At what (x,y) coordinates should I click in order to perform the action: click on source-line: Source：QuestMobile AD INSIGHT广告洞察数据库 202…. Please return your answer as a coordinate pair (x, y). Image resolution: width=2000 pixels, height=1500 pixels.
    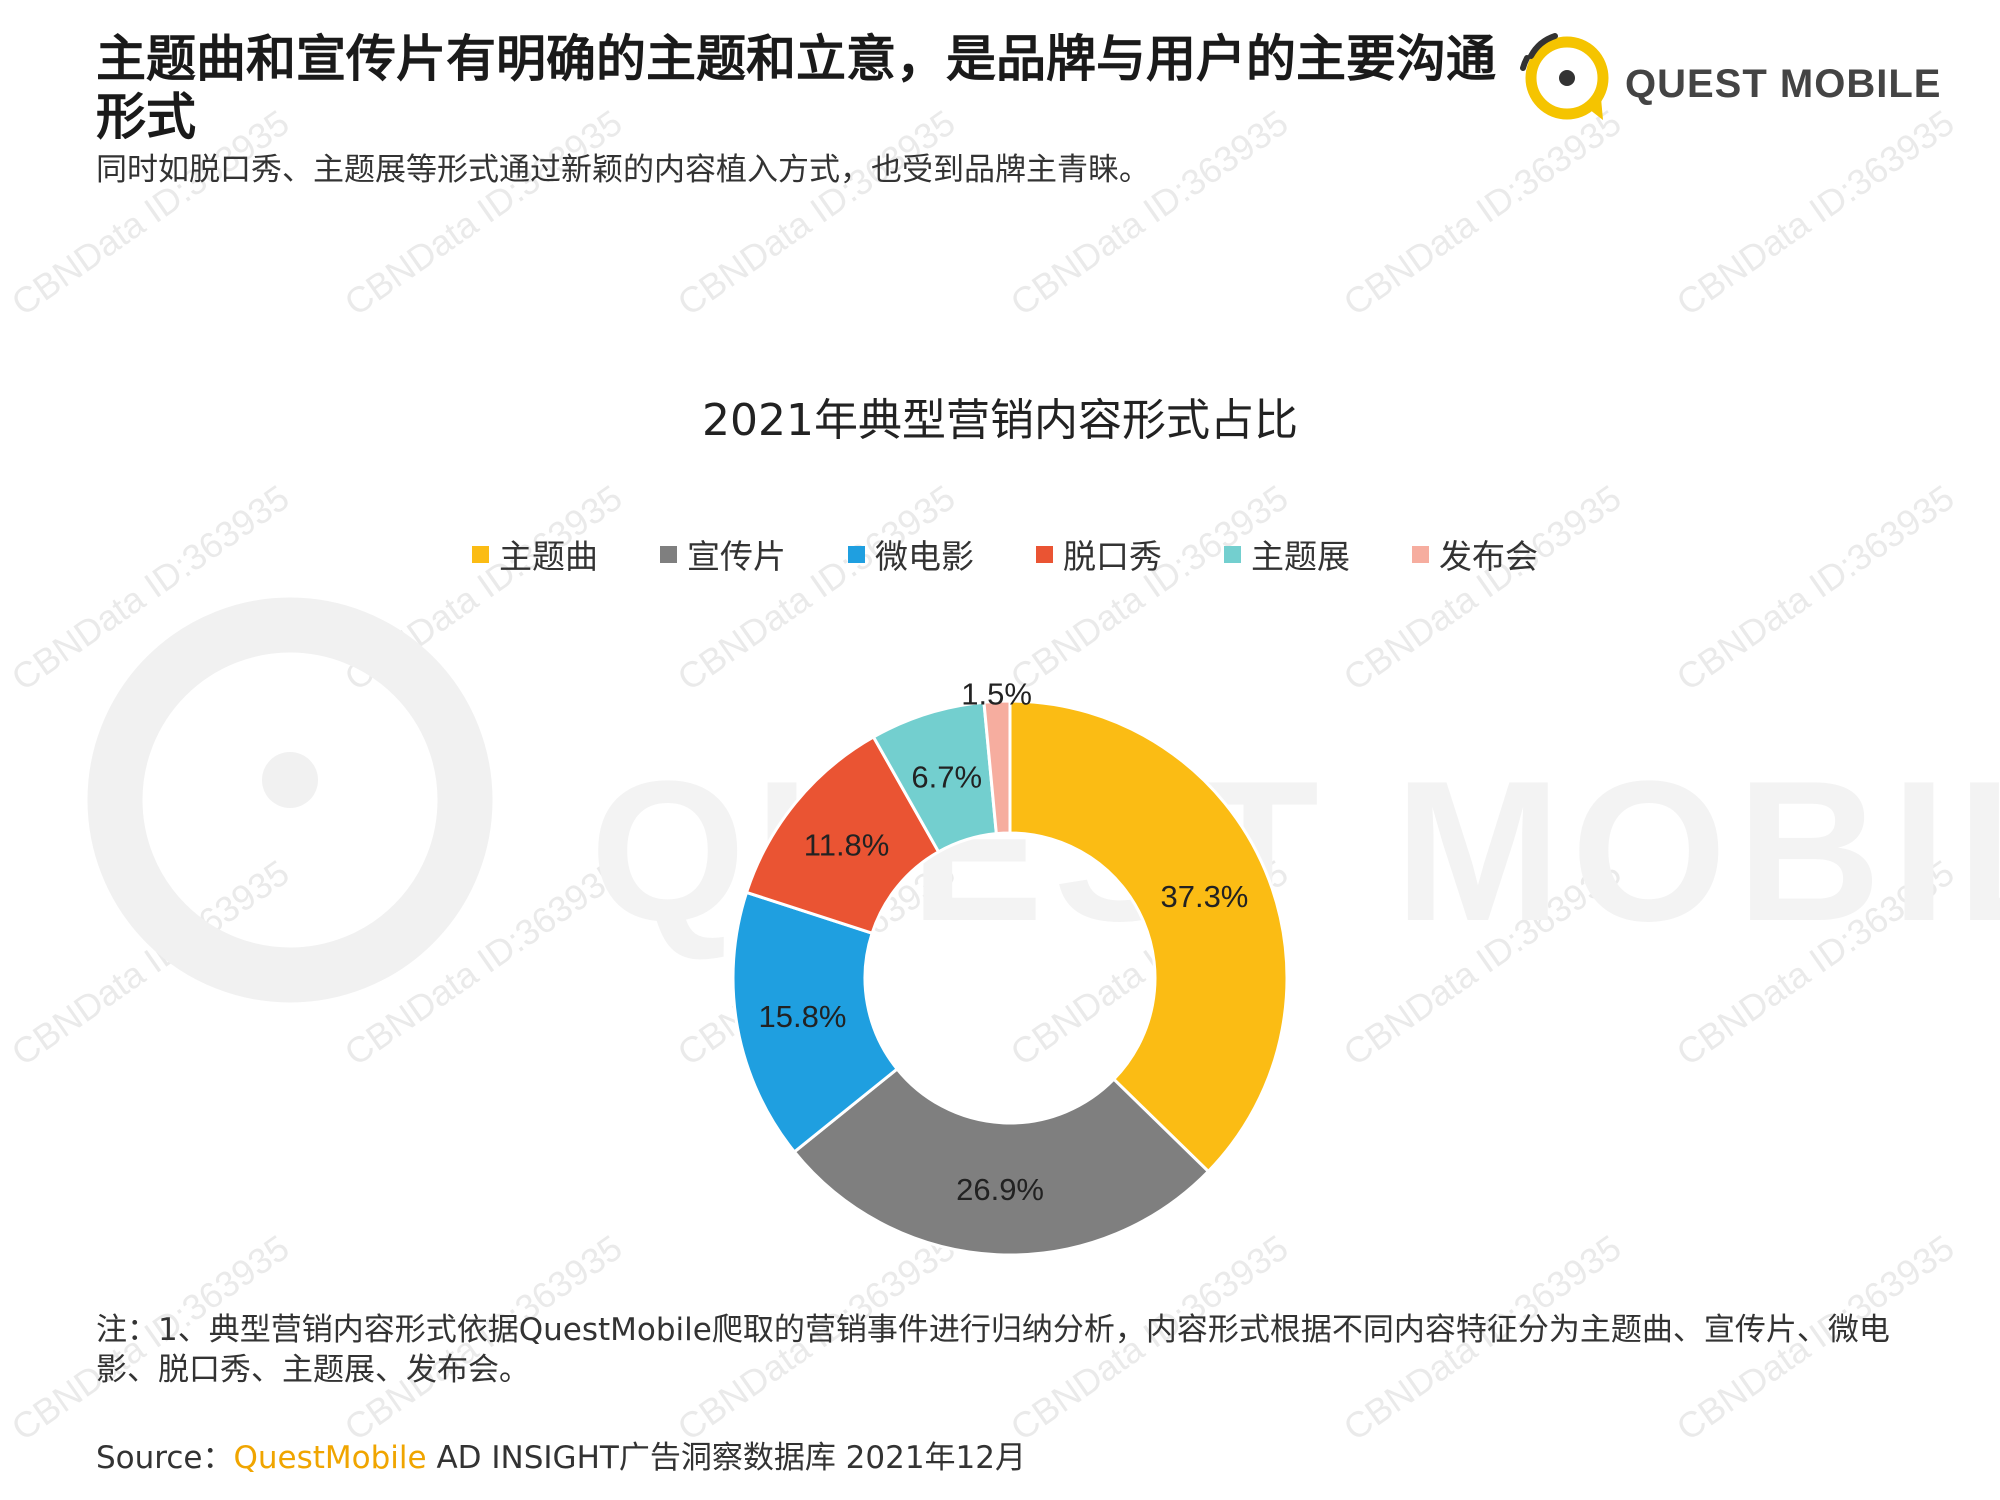
    Looking at the image, I should click on (561, 1454).